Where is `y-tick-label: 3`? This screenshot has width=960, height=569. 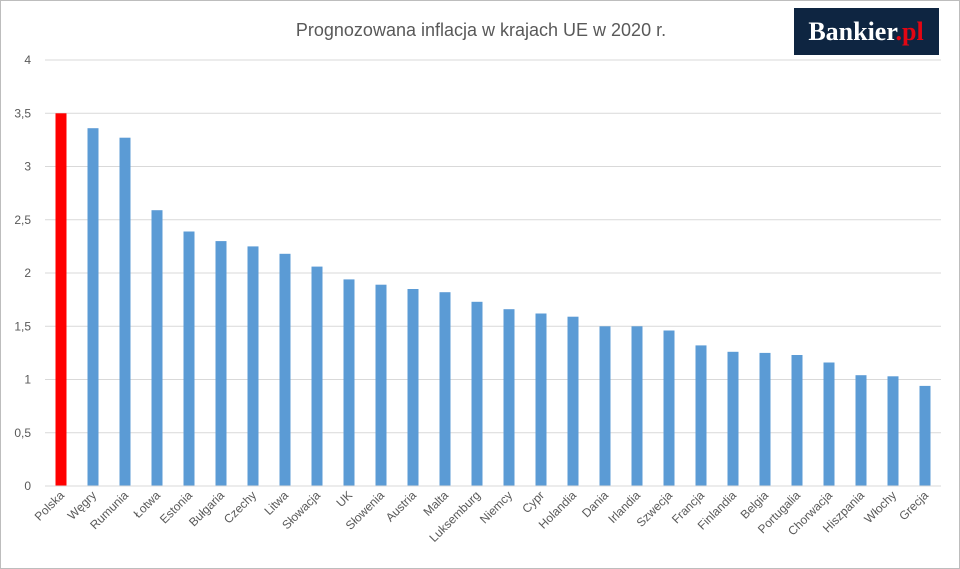 y-tick-label: 3 is located at coordinates (27, 167).